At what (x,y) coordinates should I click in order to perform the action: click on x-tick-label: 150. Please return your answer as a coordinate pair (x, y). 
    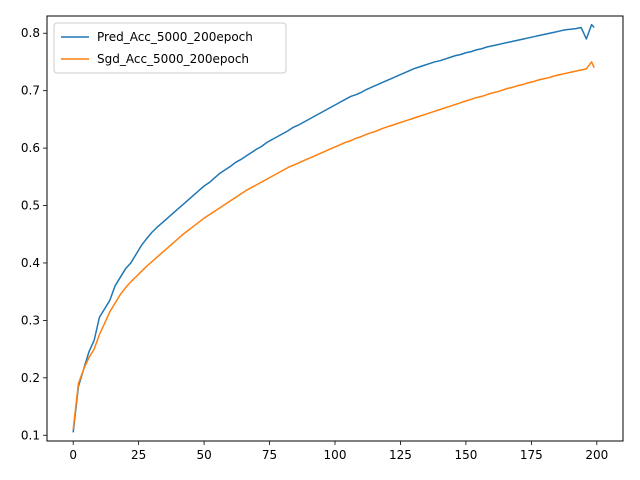
    Looking at the image, I should click on (465, 455).